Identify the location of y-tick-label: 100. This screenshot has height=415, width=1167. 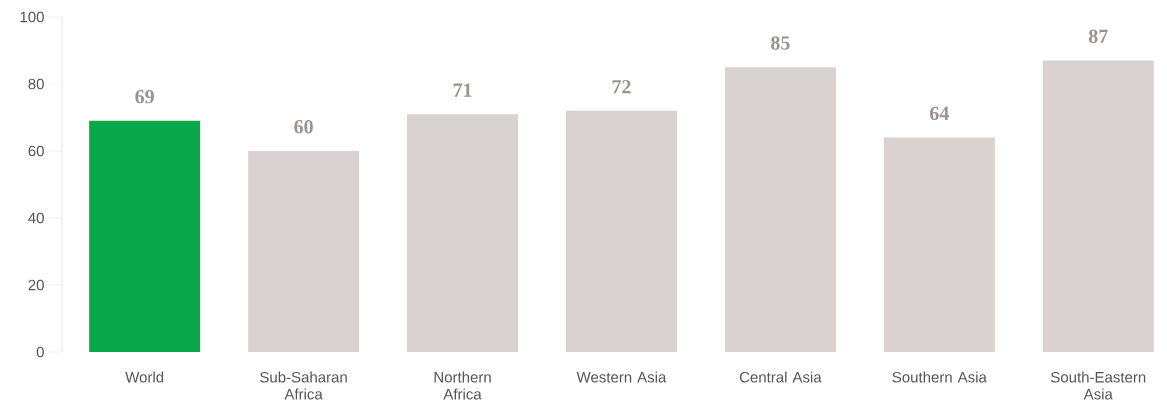
(32, 17).